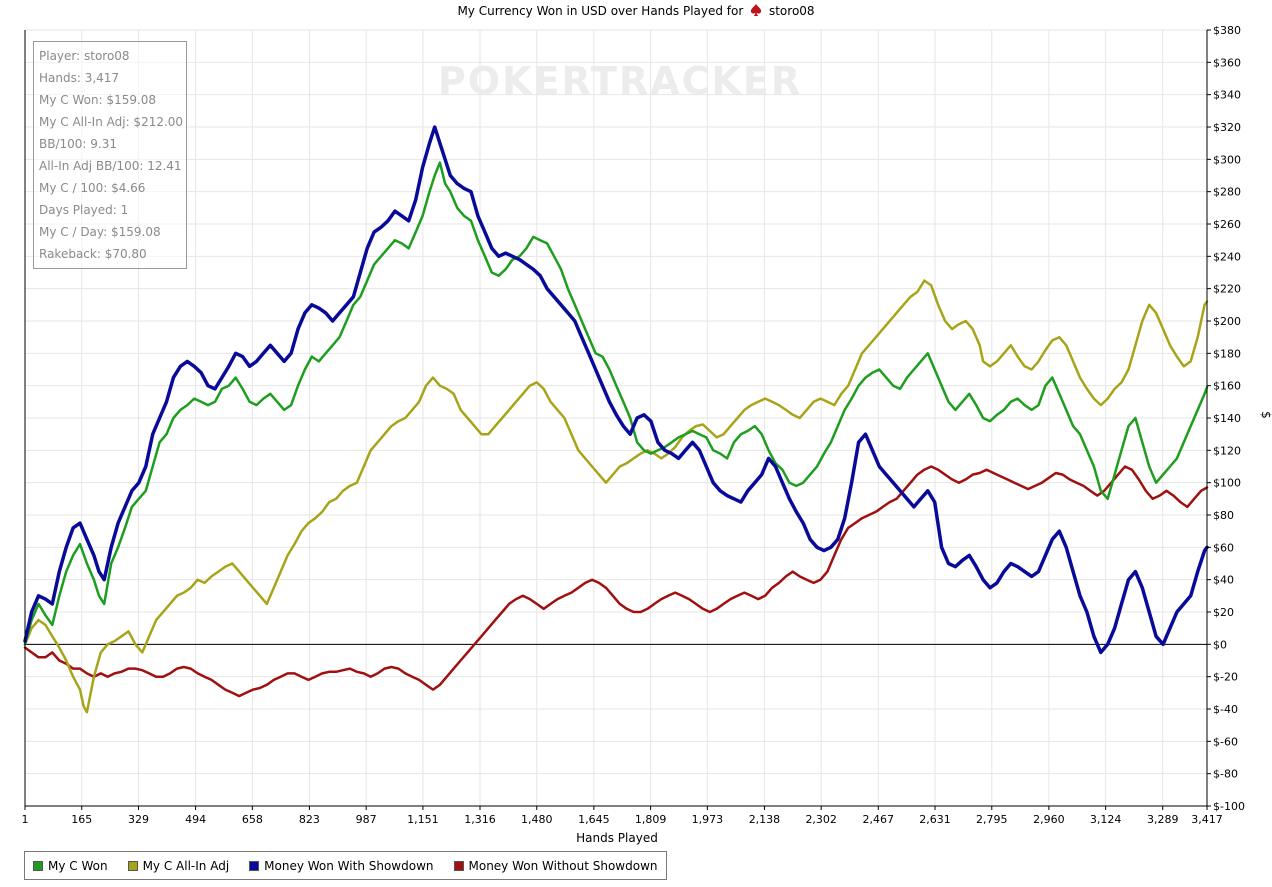 This screenshot has width=1272, height=887. What do you see at coordinates (1227, 127) in the screenshot?
I see `y-tick-label: $320` at bounding box center [1227, 127].